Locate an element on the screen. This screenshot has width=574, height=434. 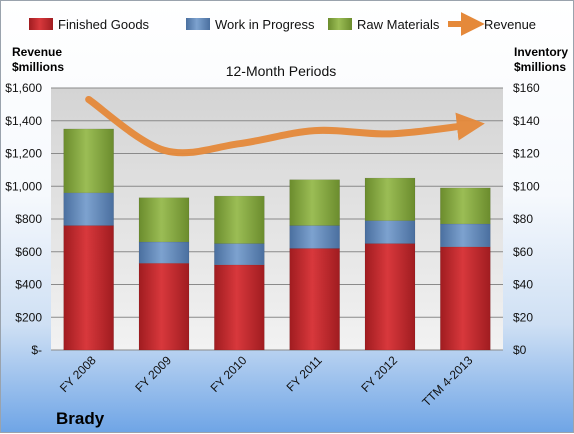
legend-label-raw-materials: Raw Materials is located at coordinates (398, 24).